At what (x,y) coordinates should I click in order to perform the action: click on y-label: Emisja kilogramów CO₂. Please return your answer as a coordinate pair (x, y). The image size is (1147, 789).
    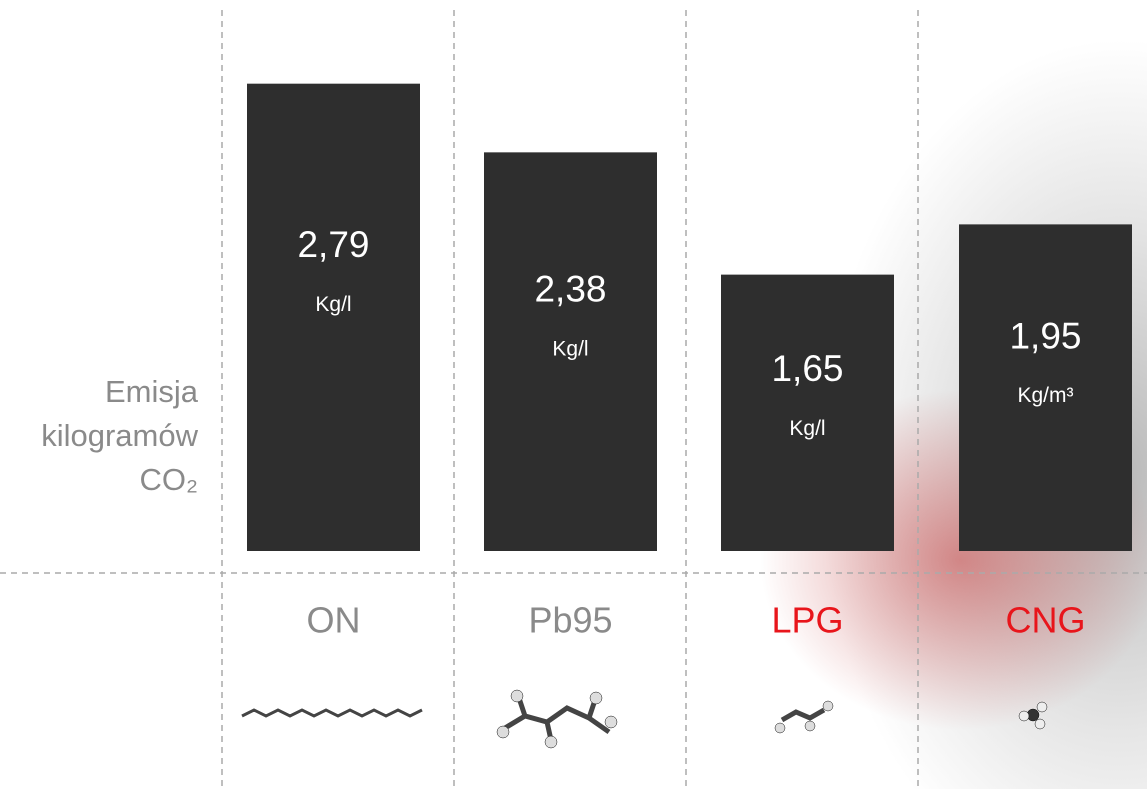
    Looking at the image, I should click on (120, 435).